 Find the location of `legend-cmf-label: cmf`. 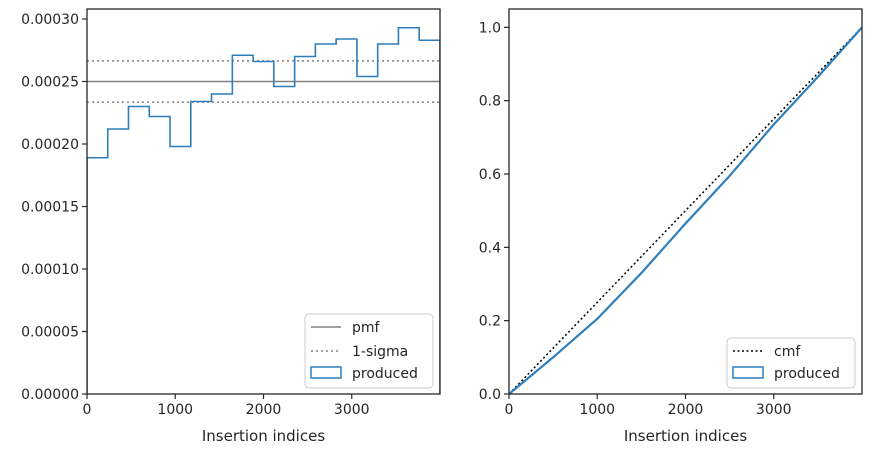

legend-cmf-label: cmf is located at coordinates (787, 352).